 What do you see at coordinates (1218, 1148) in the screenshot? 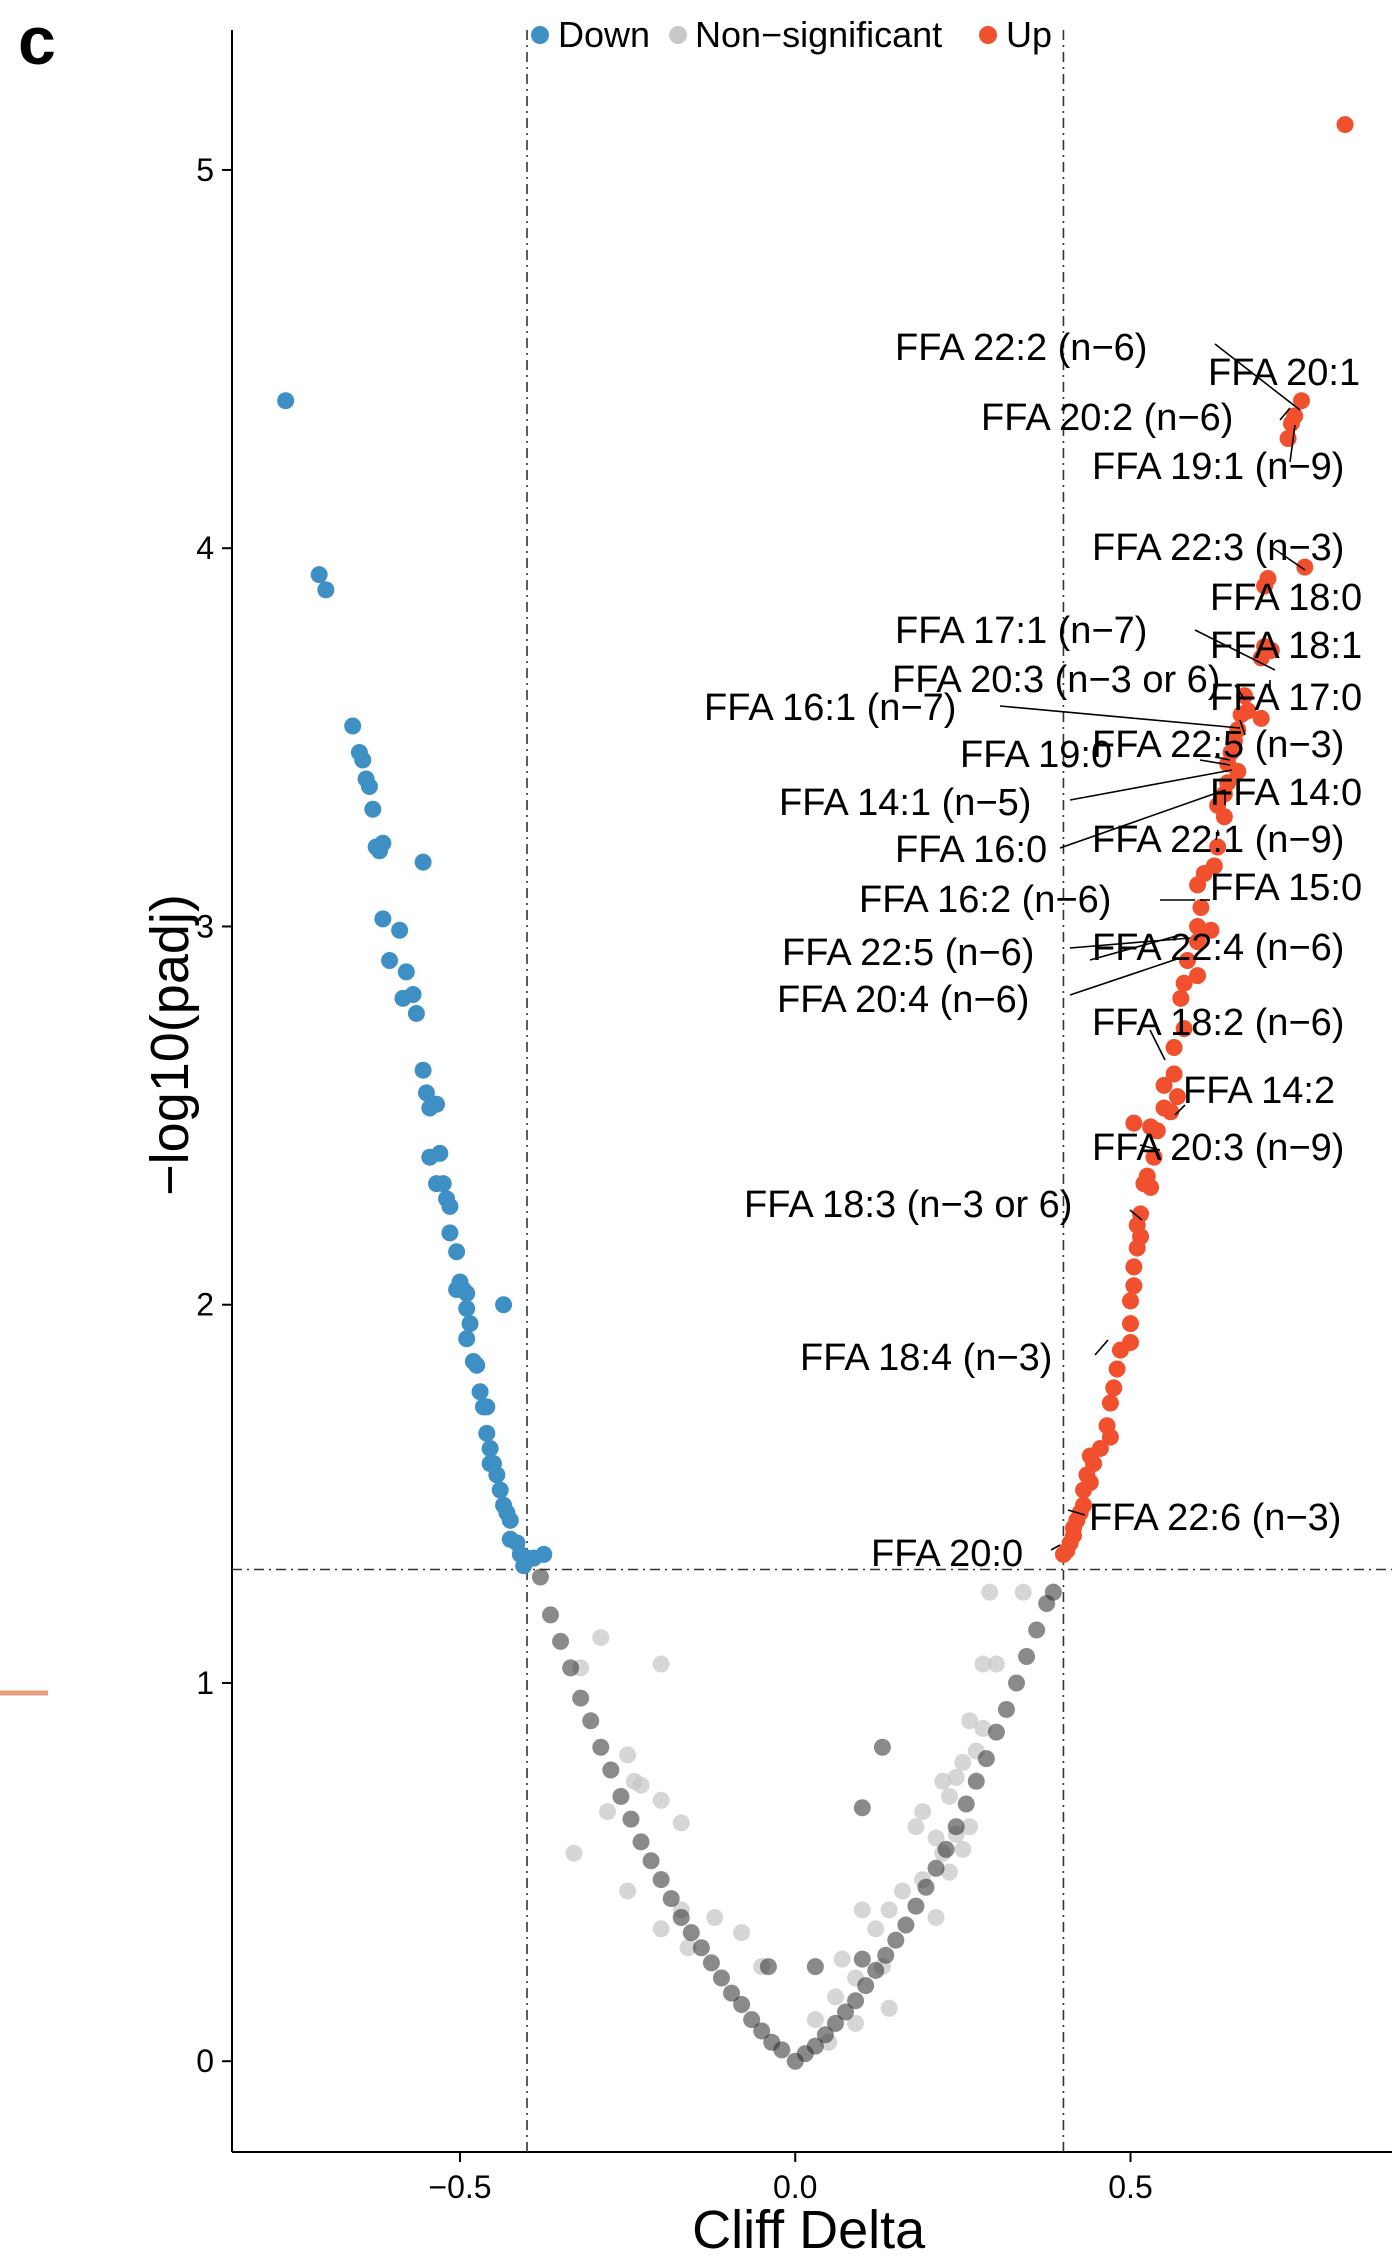
I see `point-annotation: FFA 20:3 (n−9)` at bounding box center [1218, 1148].